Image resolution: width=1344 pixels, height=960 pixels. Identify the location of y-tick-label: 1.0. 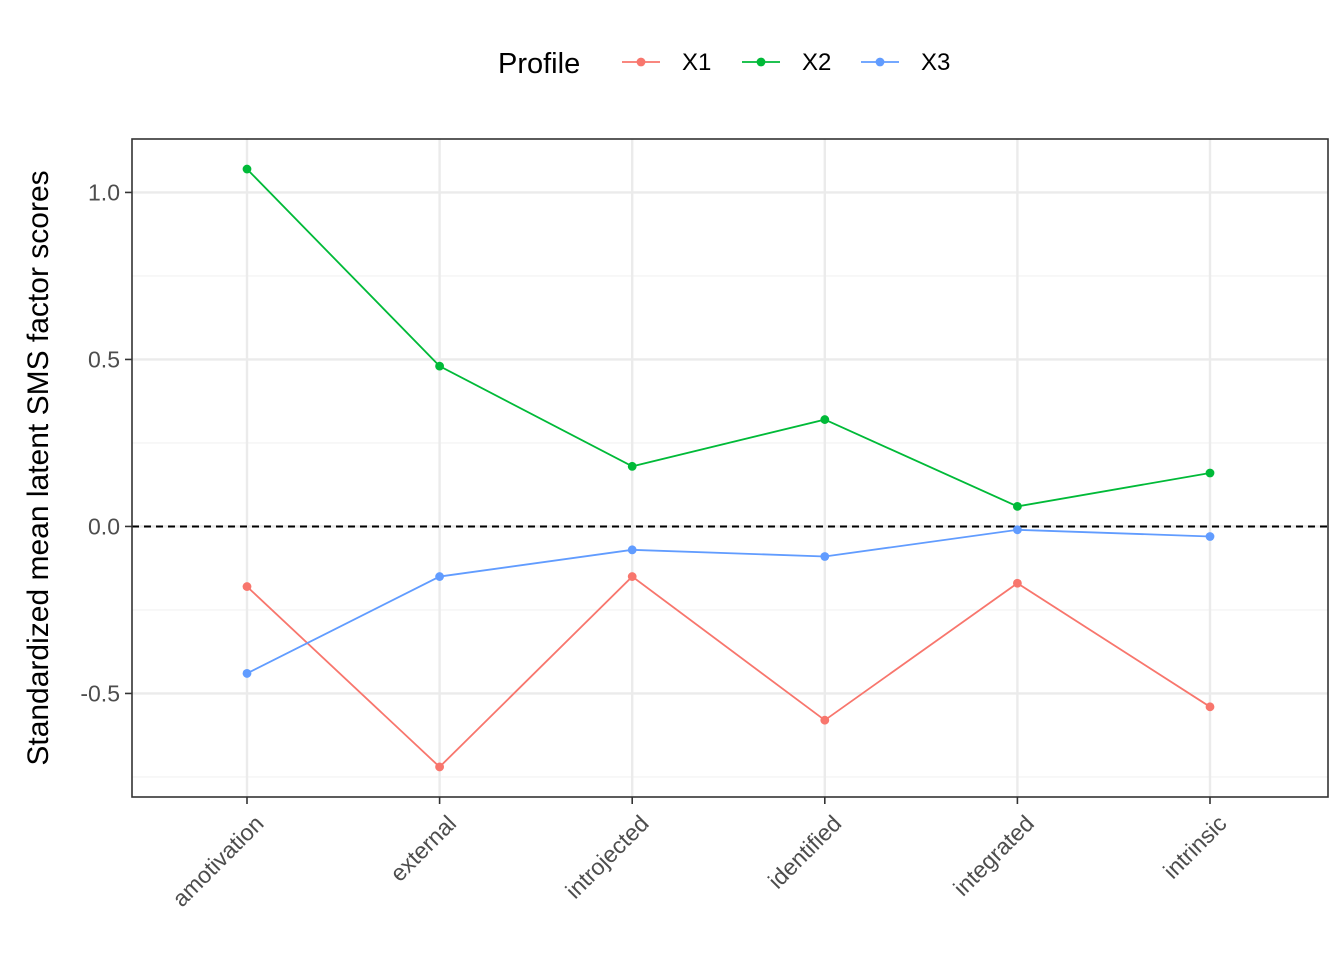
(104, 192).